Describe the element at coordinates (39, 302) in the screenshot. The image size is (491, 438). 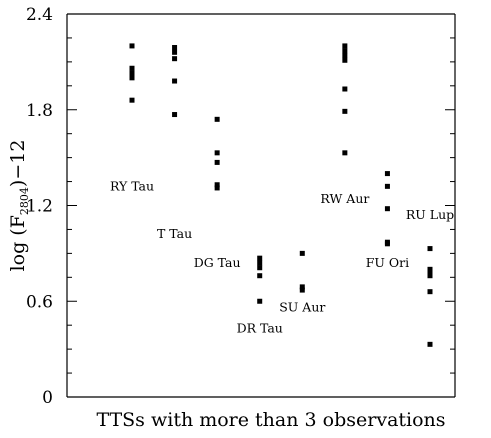
I see `y-tick-label: 0.6` at that location.